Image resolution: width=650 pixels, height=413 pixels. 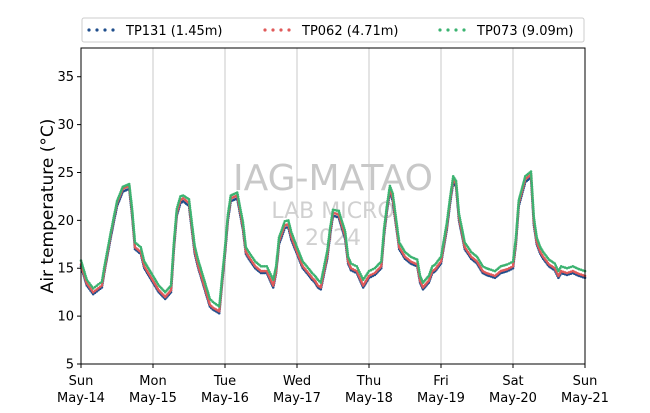 I want to click on x-tick-date-4: May-18, so click(x=369, y=398).